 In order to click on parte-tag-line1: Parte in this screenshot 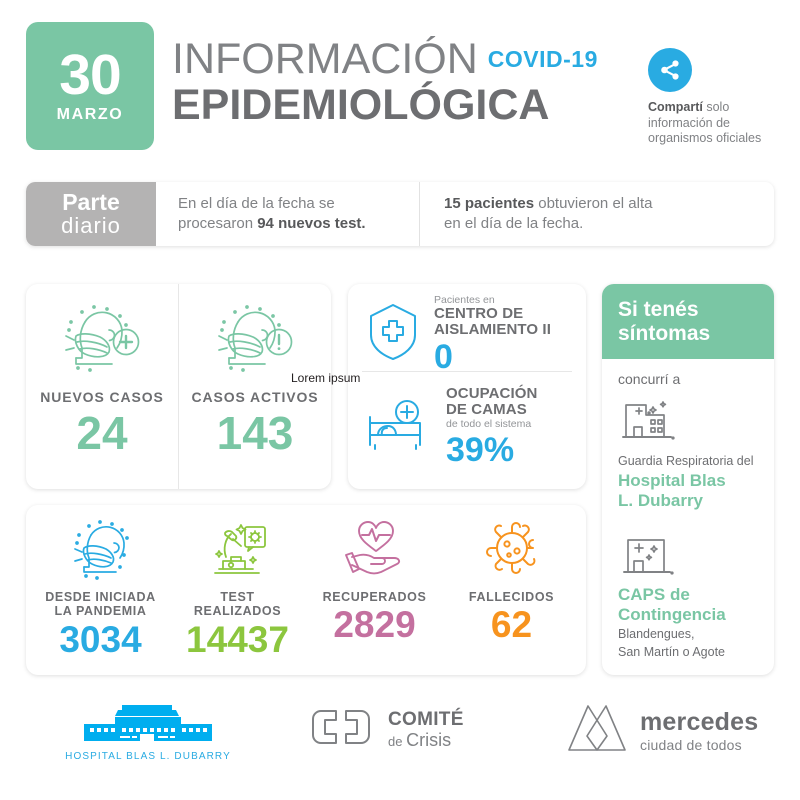, I will do `click(91, 202)`.